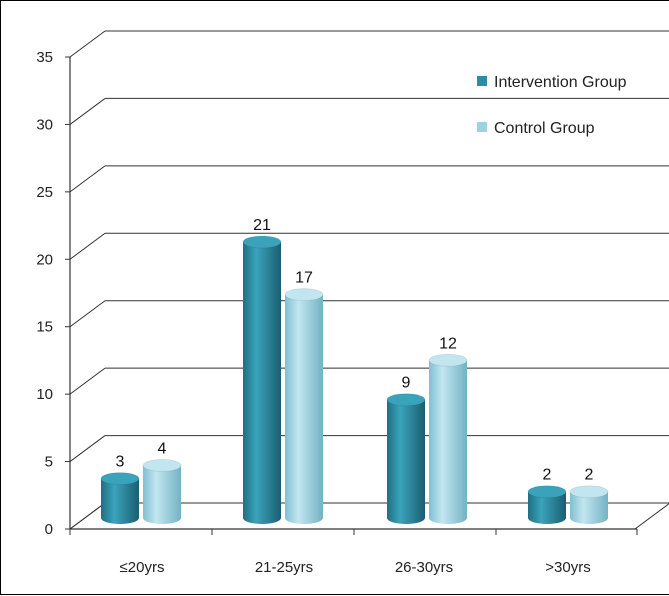 This screenshot has height=596, width=669. I want to click on x-tick-label: 21-25yrs, so click(284, 567).